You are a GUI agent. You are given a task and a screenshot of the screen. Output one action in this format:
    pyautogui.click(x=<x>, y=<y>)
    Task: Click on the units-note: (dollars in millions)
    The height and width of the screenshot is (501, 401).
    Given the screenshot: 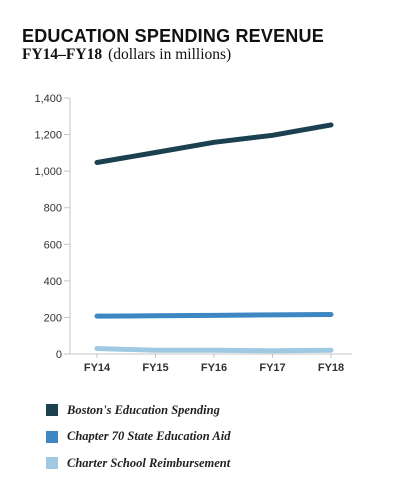 What is the action you would take?
    pyautogui.click(x=170, y=54)
    